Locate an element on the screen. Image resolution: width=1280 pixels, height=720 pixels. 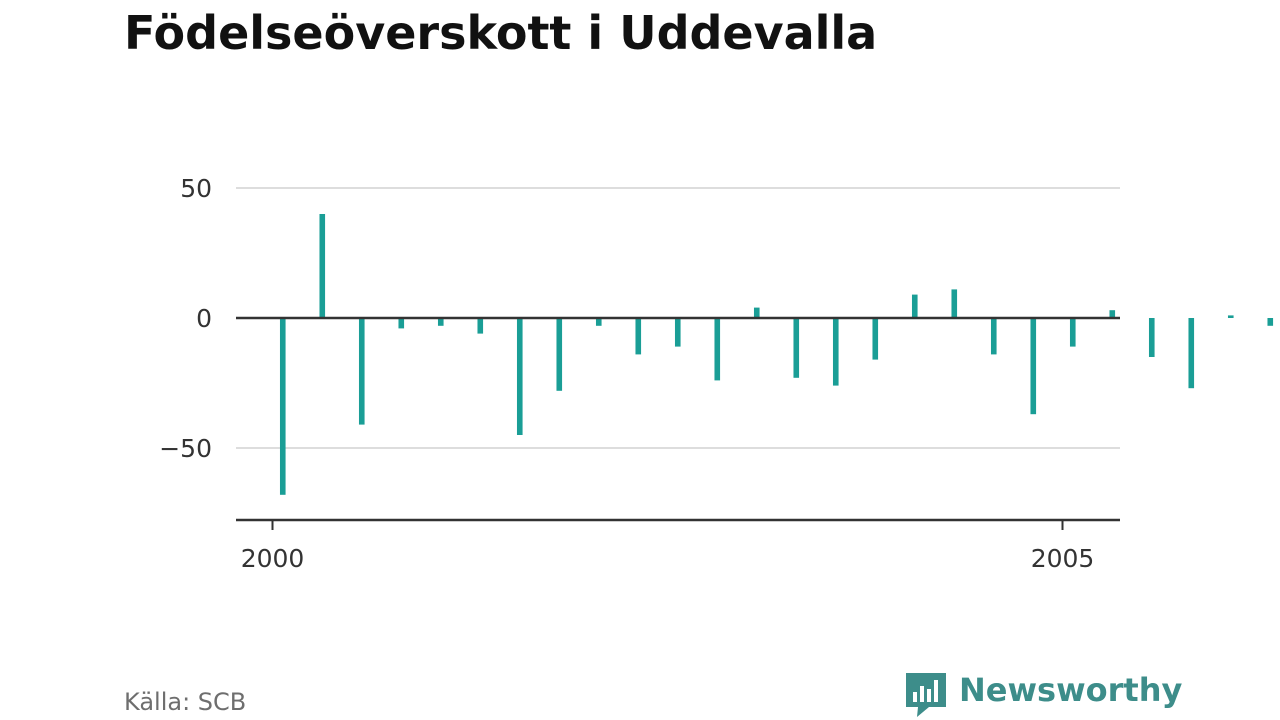
x-axis: 200020052010201520202025 is located at coordinates (678, 545).